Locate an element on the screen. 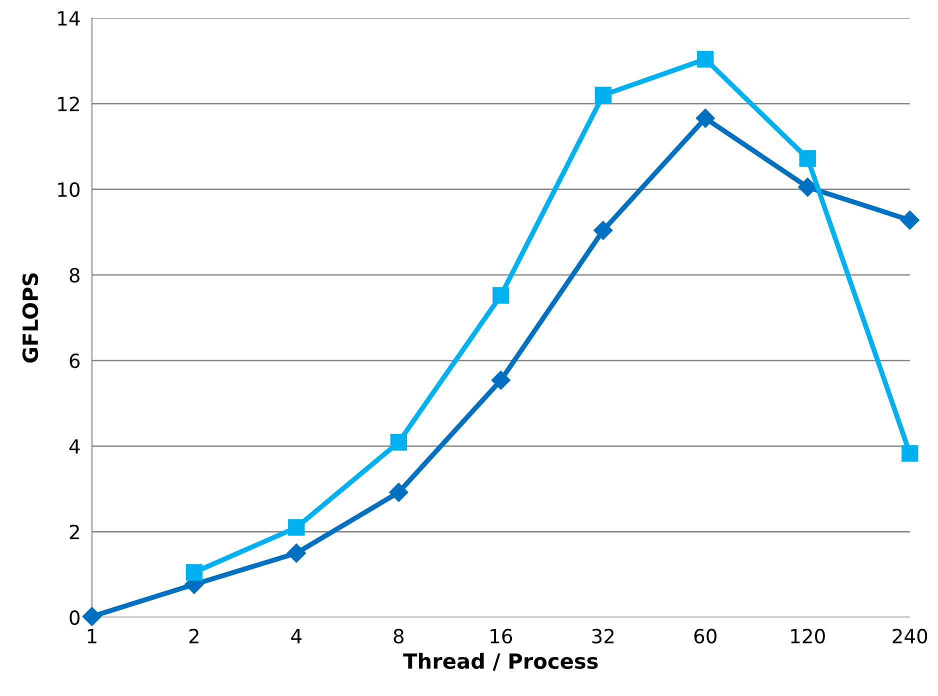  y-tick-label: 10 is located at coordinates (69, 189).